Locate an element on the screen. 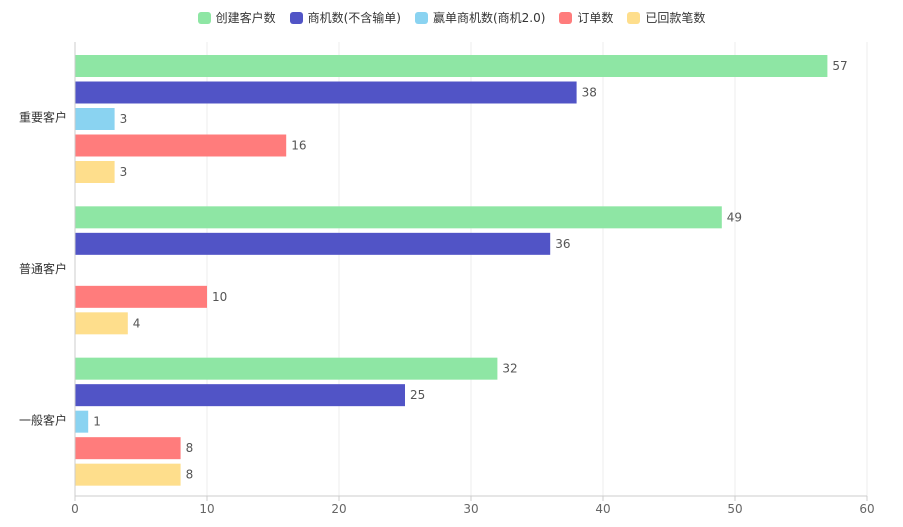 The image size is (903, 527). x-tick-label: 0 is located at coordinates (75, 509).